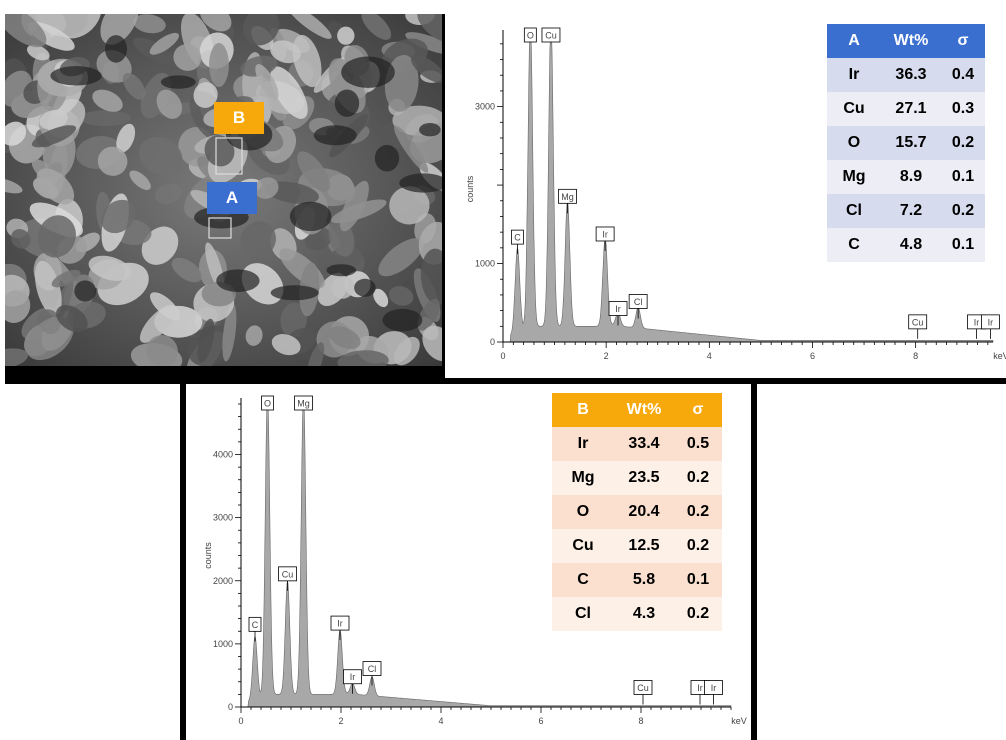 The width and height of the screenshot is (1006, 740). What do you see at coordinates (911, 109) in the screenshot?
I see `wt-cell: 27.1` at bounding box center [911, 109].